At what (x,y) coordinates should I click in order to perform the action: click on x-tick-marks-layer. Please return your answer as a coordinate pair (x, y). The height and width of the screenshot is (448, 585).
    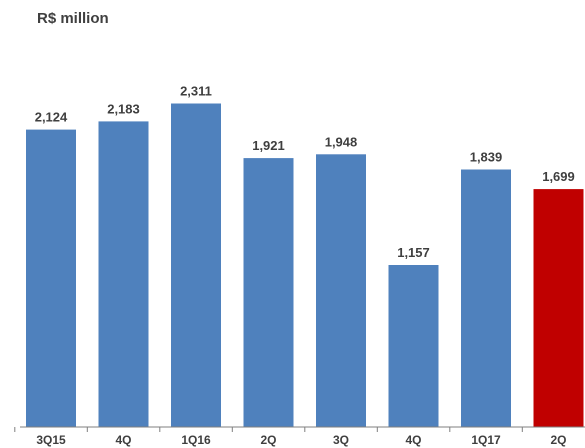
    Looking at the image, I should click on (268, 429).